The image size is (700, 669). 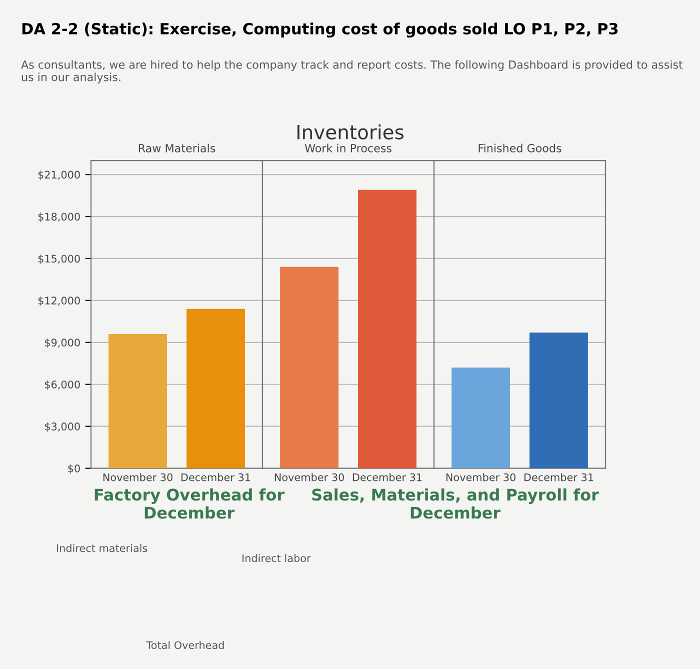 What do you see at coordinates (59, 175) in the screenshot?
I see `y-tick-label: $21,000` at bounding box center [59, 175].